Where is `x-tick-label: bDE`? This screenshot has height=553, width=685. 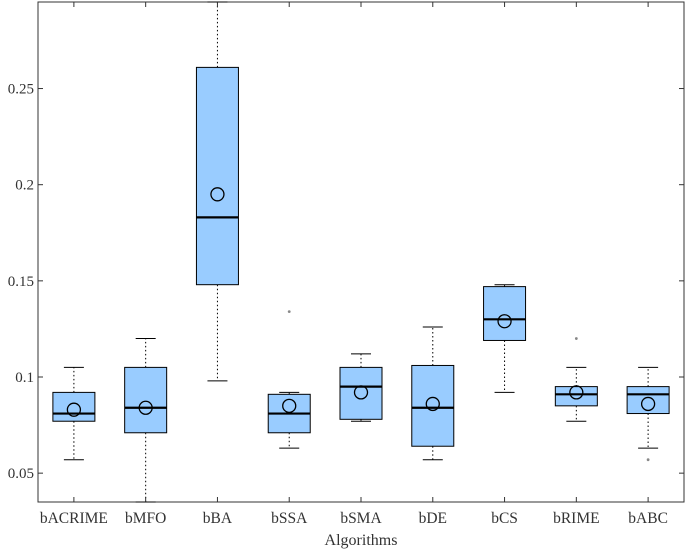
x-tick-label: bDE is located at coordinates (433, 518).